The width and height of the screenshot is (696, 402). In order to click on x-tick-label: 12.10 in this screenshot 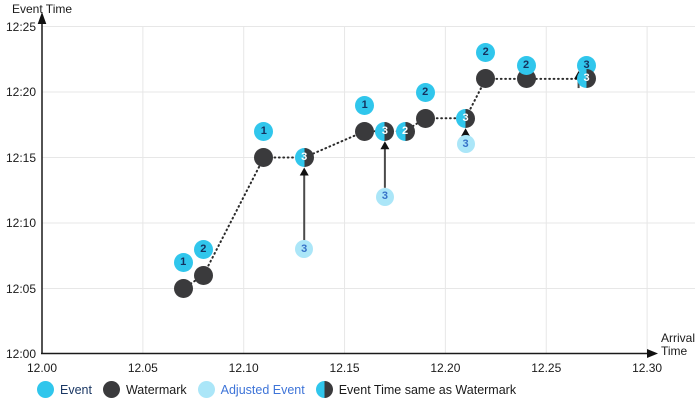, I will do `click(243, 368)`.